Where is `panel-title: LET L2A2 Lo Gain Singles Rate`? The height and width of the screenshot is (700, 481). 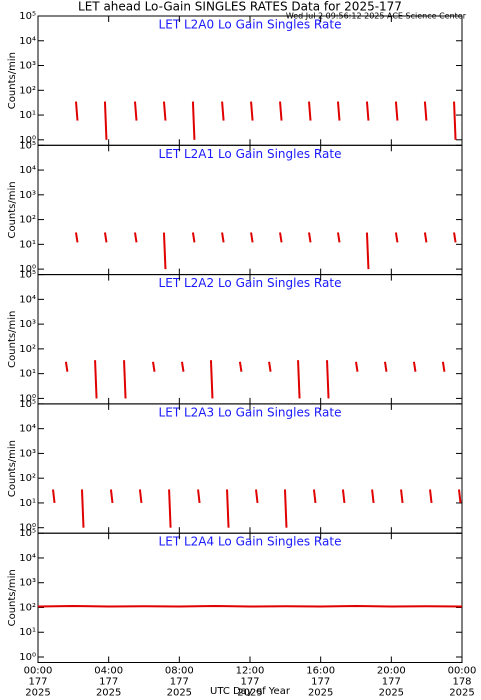
panel-title: LET L2A2 Lo Gain Singles Rate is located at coordinates (250, 283).